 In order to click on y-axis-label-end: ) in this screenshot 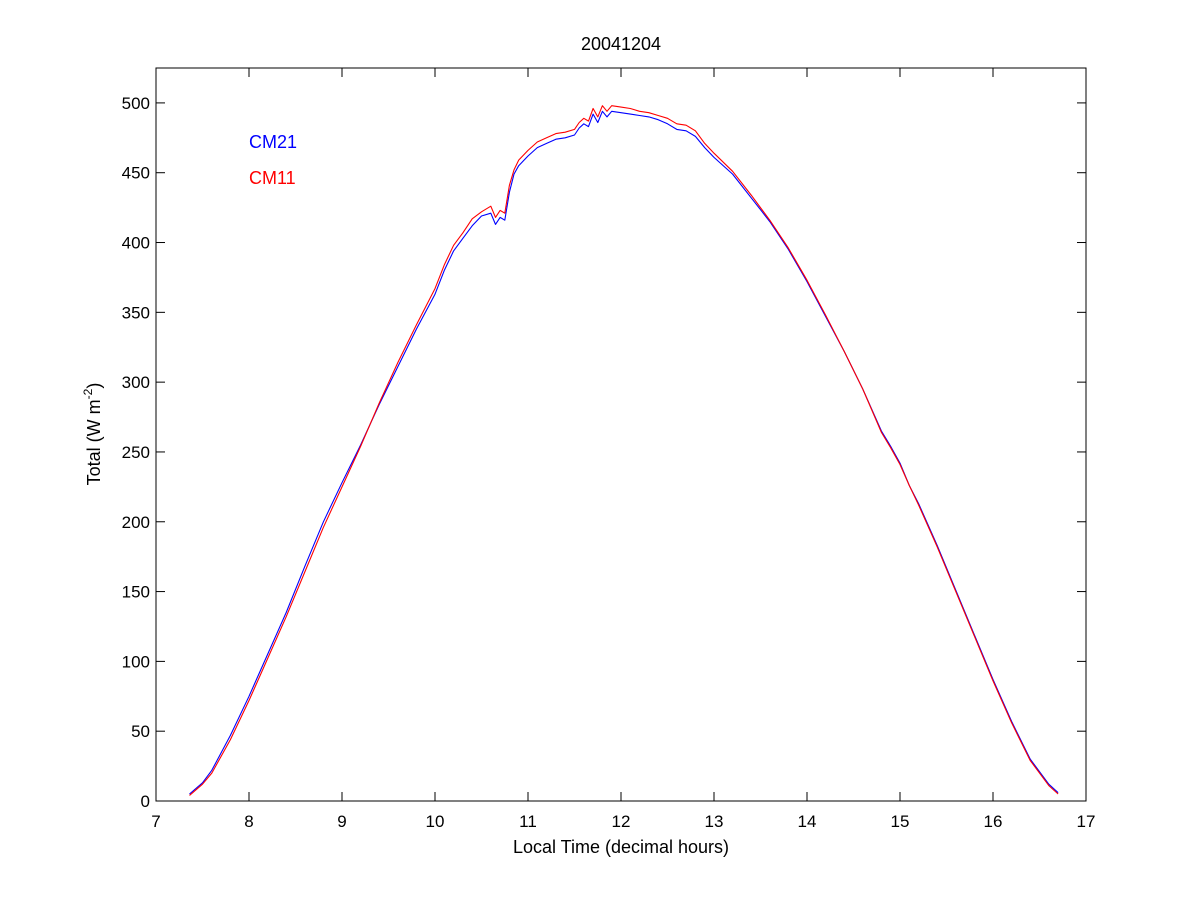, I will do `click(94, 386)`.